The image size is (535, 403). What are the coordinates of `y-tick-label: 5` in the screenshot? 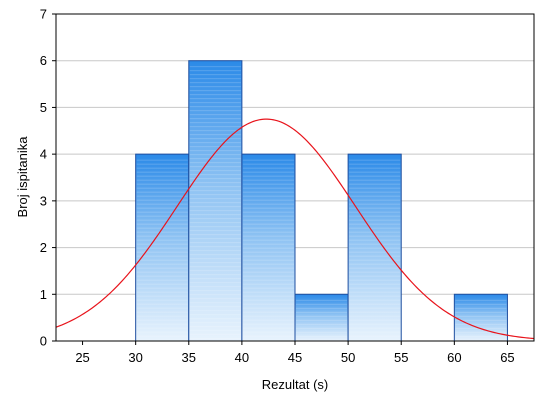 It's located at (43, 107).